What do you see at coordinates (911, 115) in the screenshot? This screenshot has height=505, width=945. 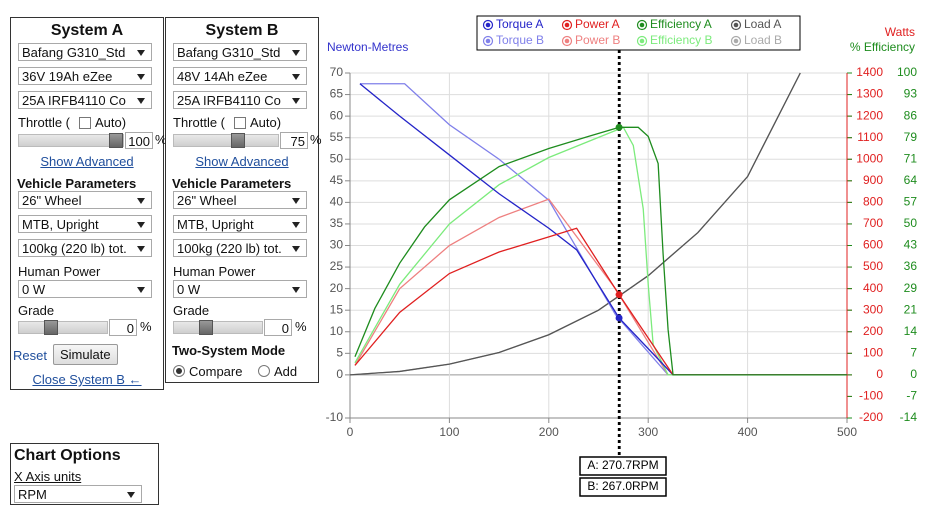 I see `y-tick-label: 86` at bounding box center [911, 115].